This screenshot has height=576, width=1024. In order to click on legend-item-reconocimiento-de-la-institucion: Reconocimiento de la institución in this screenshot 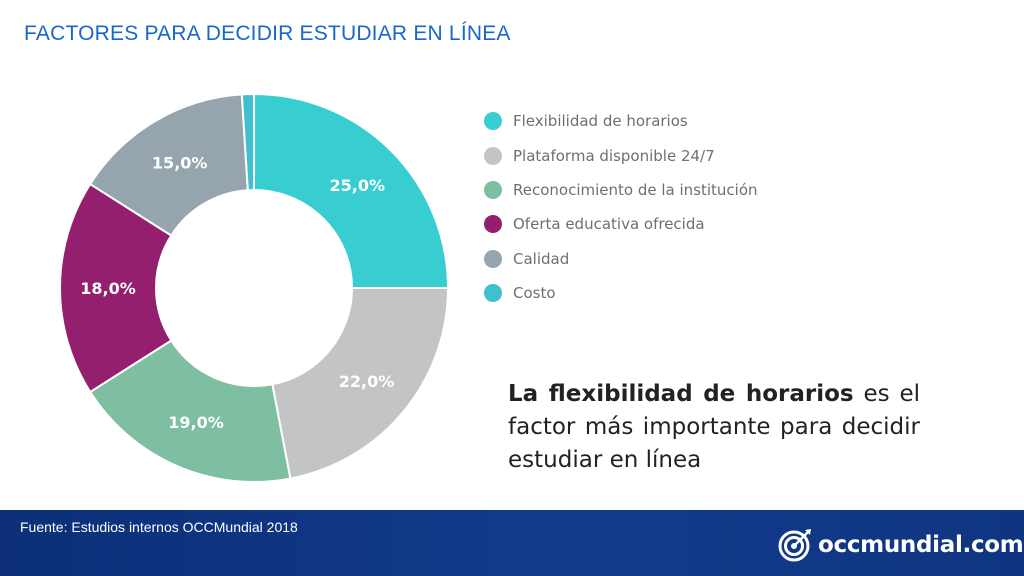, I will do `click(621, 190)`.